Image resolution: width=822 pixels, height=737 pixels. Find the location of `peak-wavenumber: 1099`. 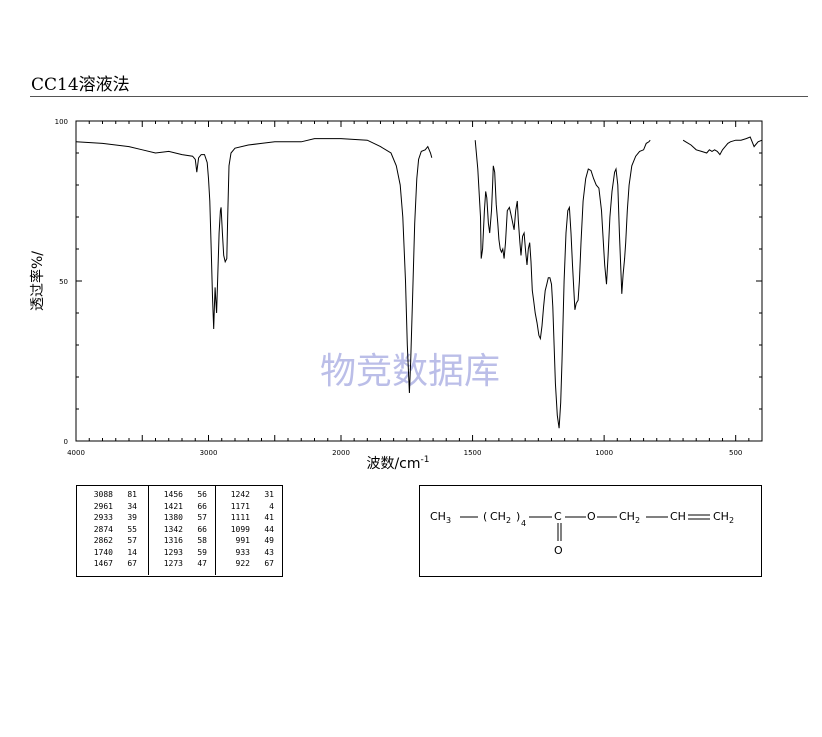

peak-wavenumber: 1099 is located at coordinates (240, 529).